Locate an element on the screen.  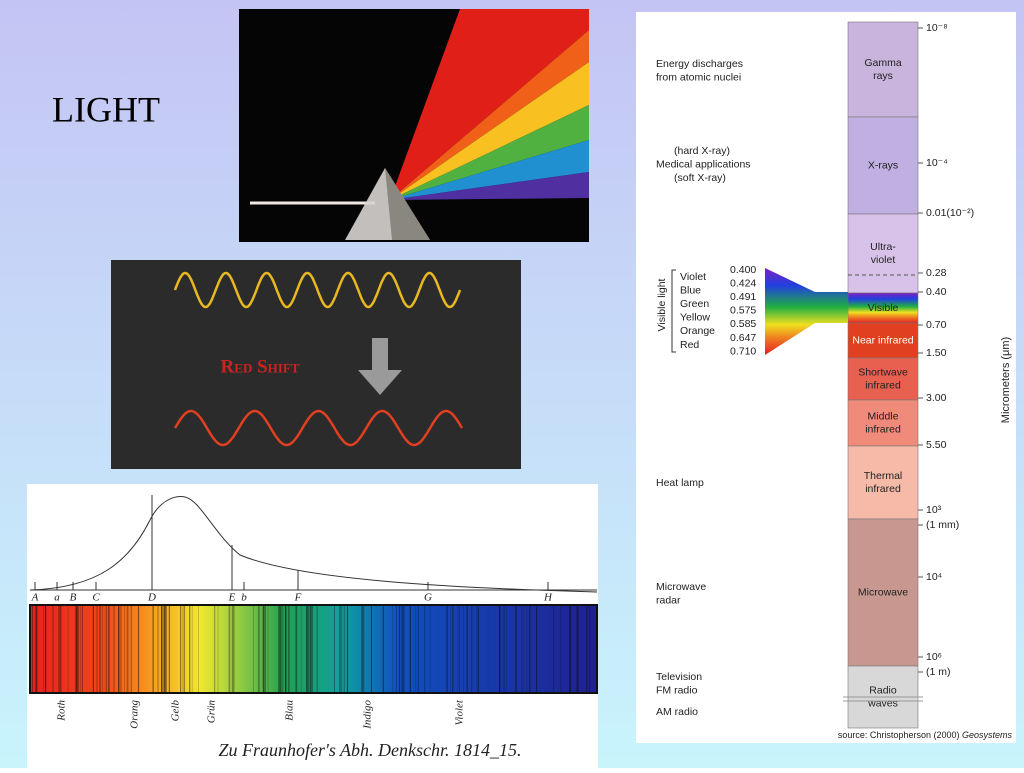
scale-label: 10⁶ is located at coordinates (934, 657).